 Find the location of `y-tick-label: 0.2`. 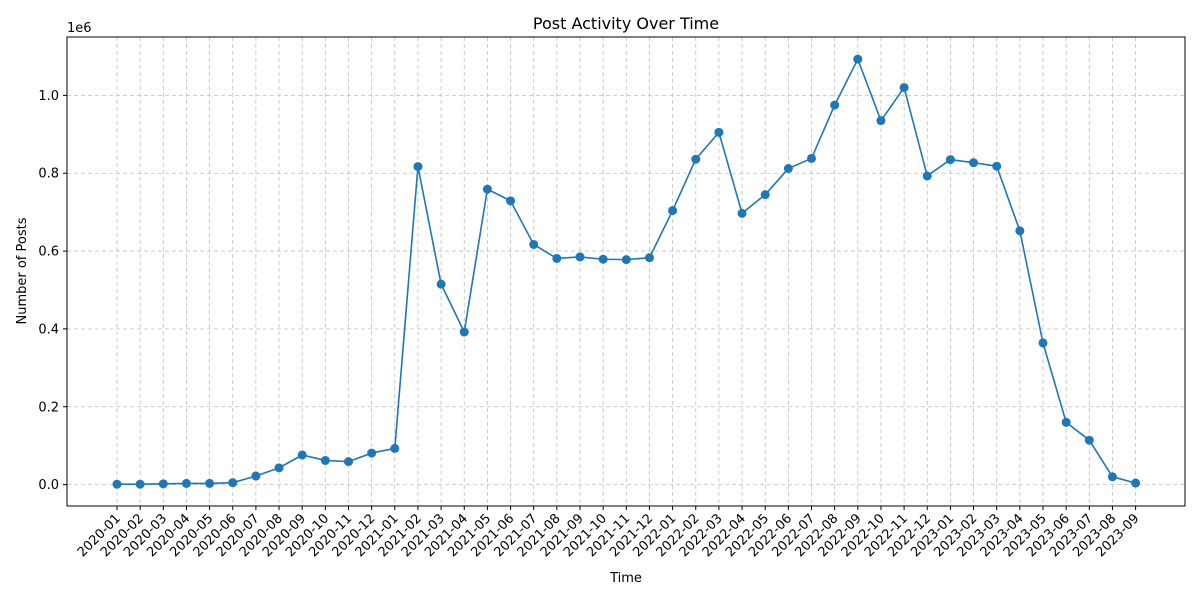

y-tick-label: 0.2 is located at coordinates (48, 407).